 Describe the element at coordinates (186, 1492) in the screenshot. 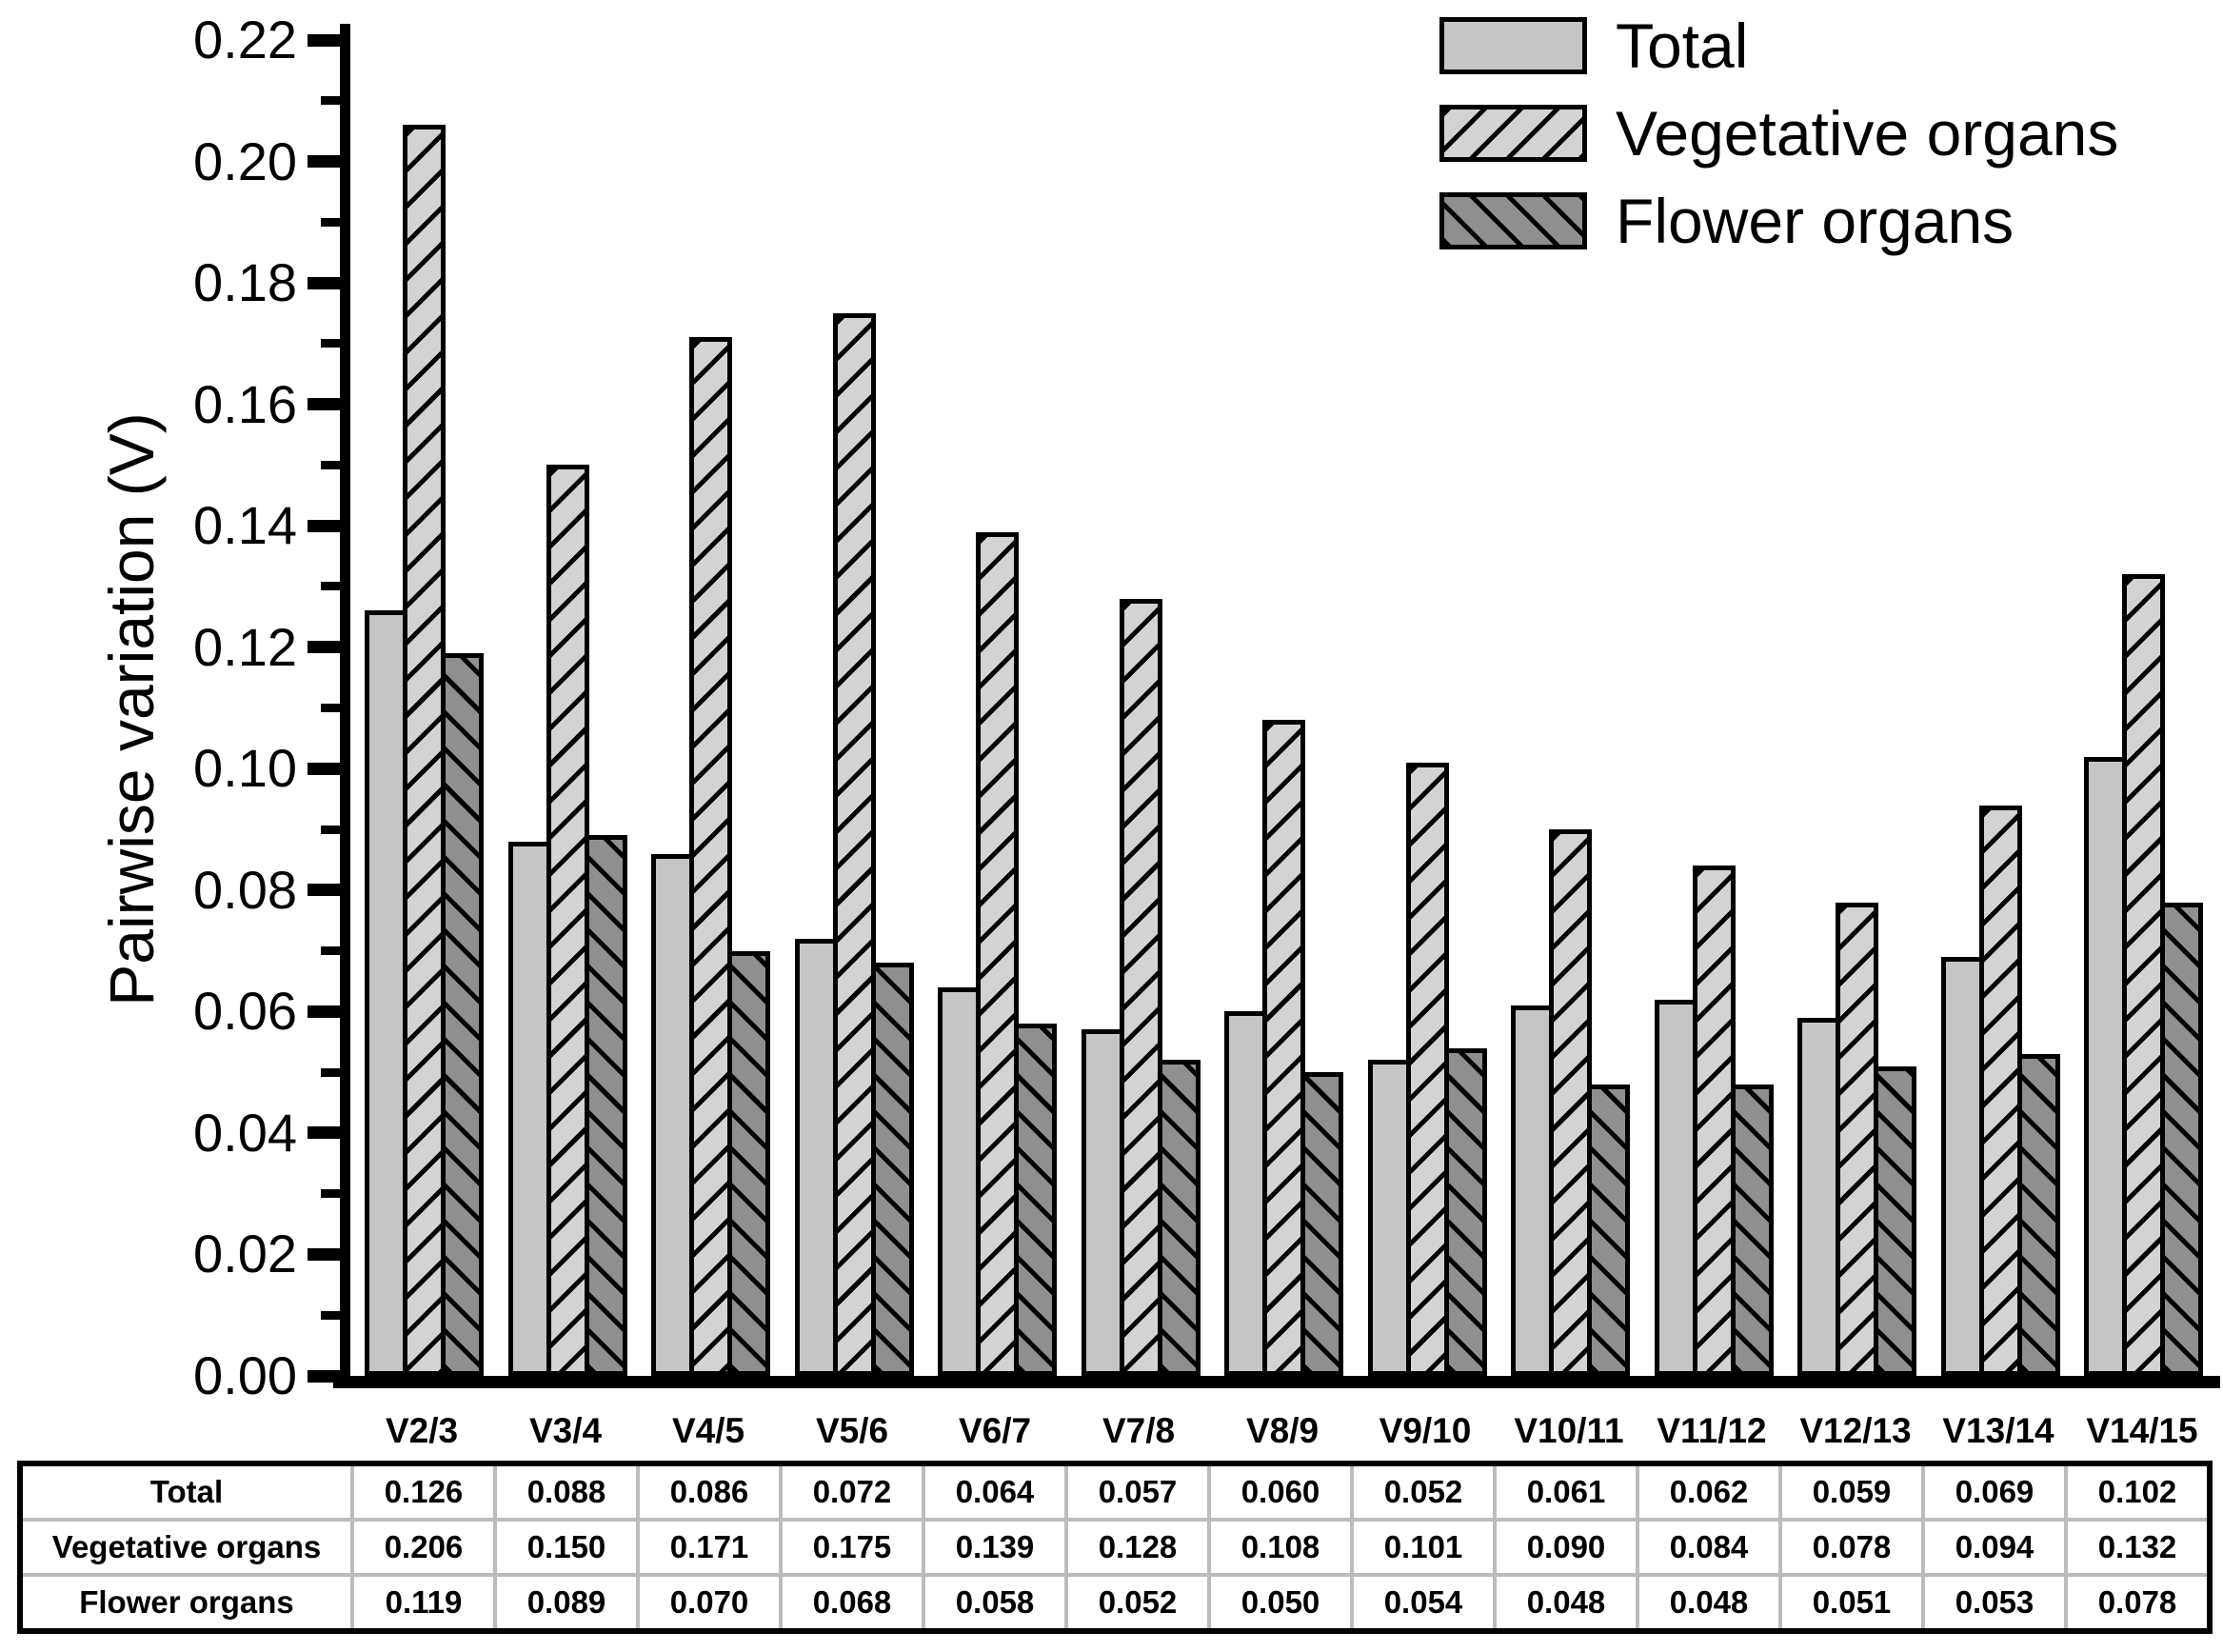

I see `table-row-label: Total` at that location.